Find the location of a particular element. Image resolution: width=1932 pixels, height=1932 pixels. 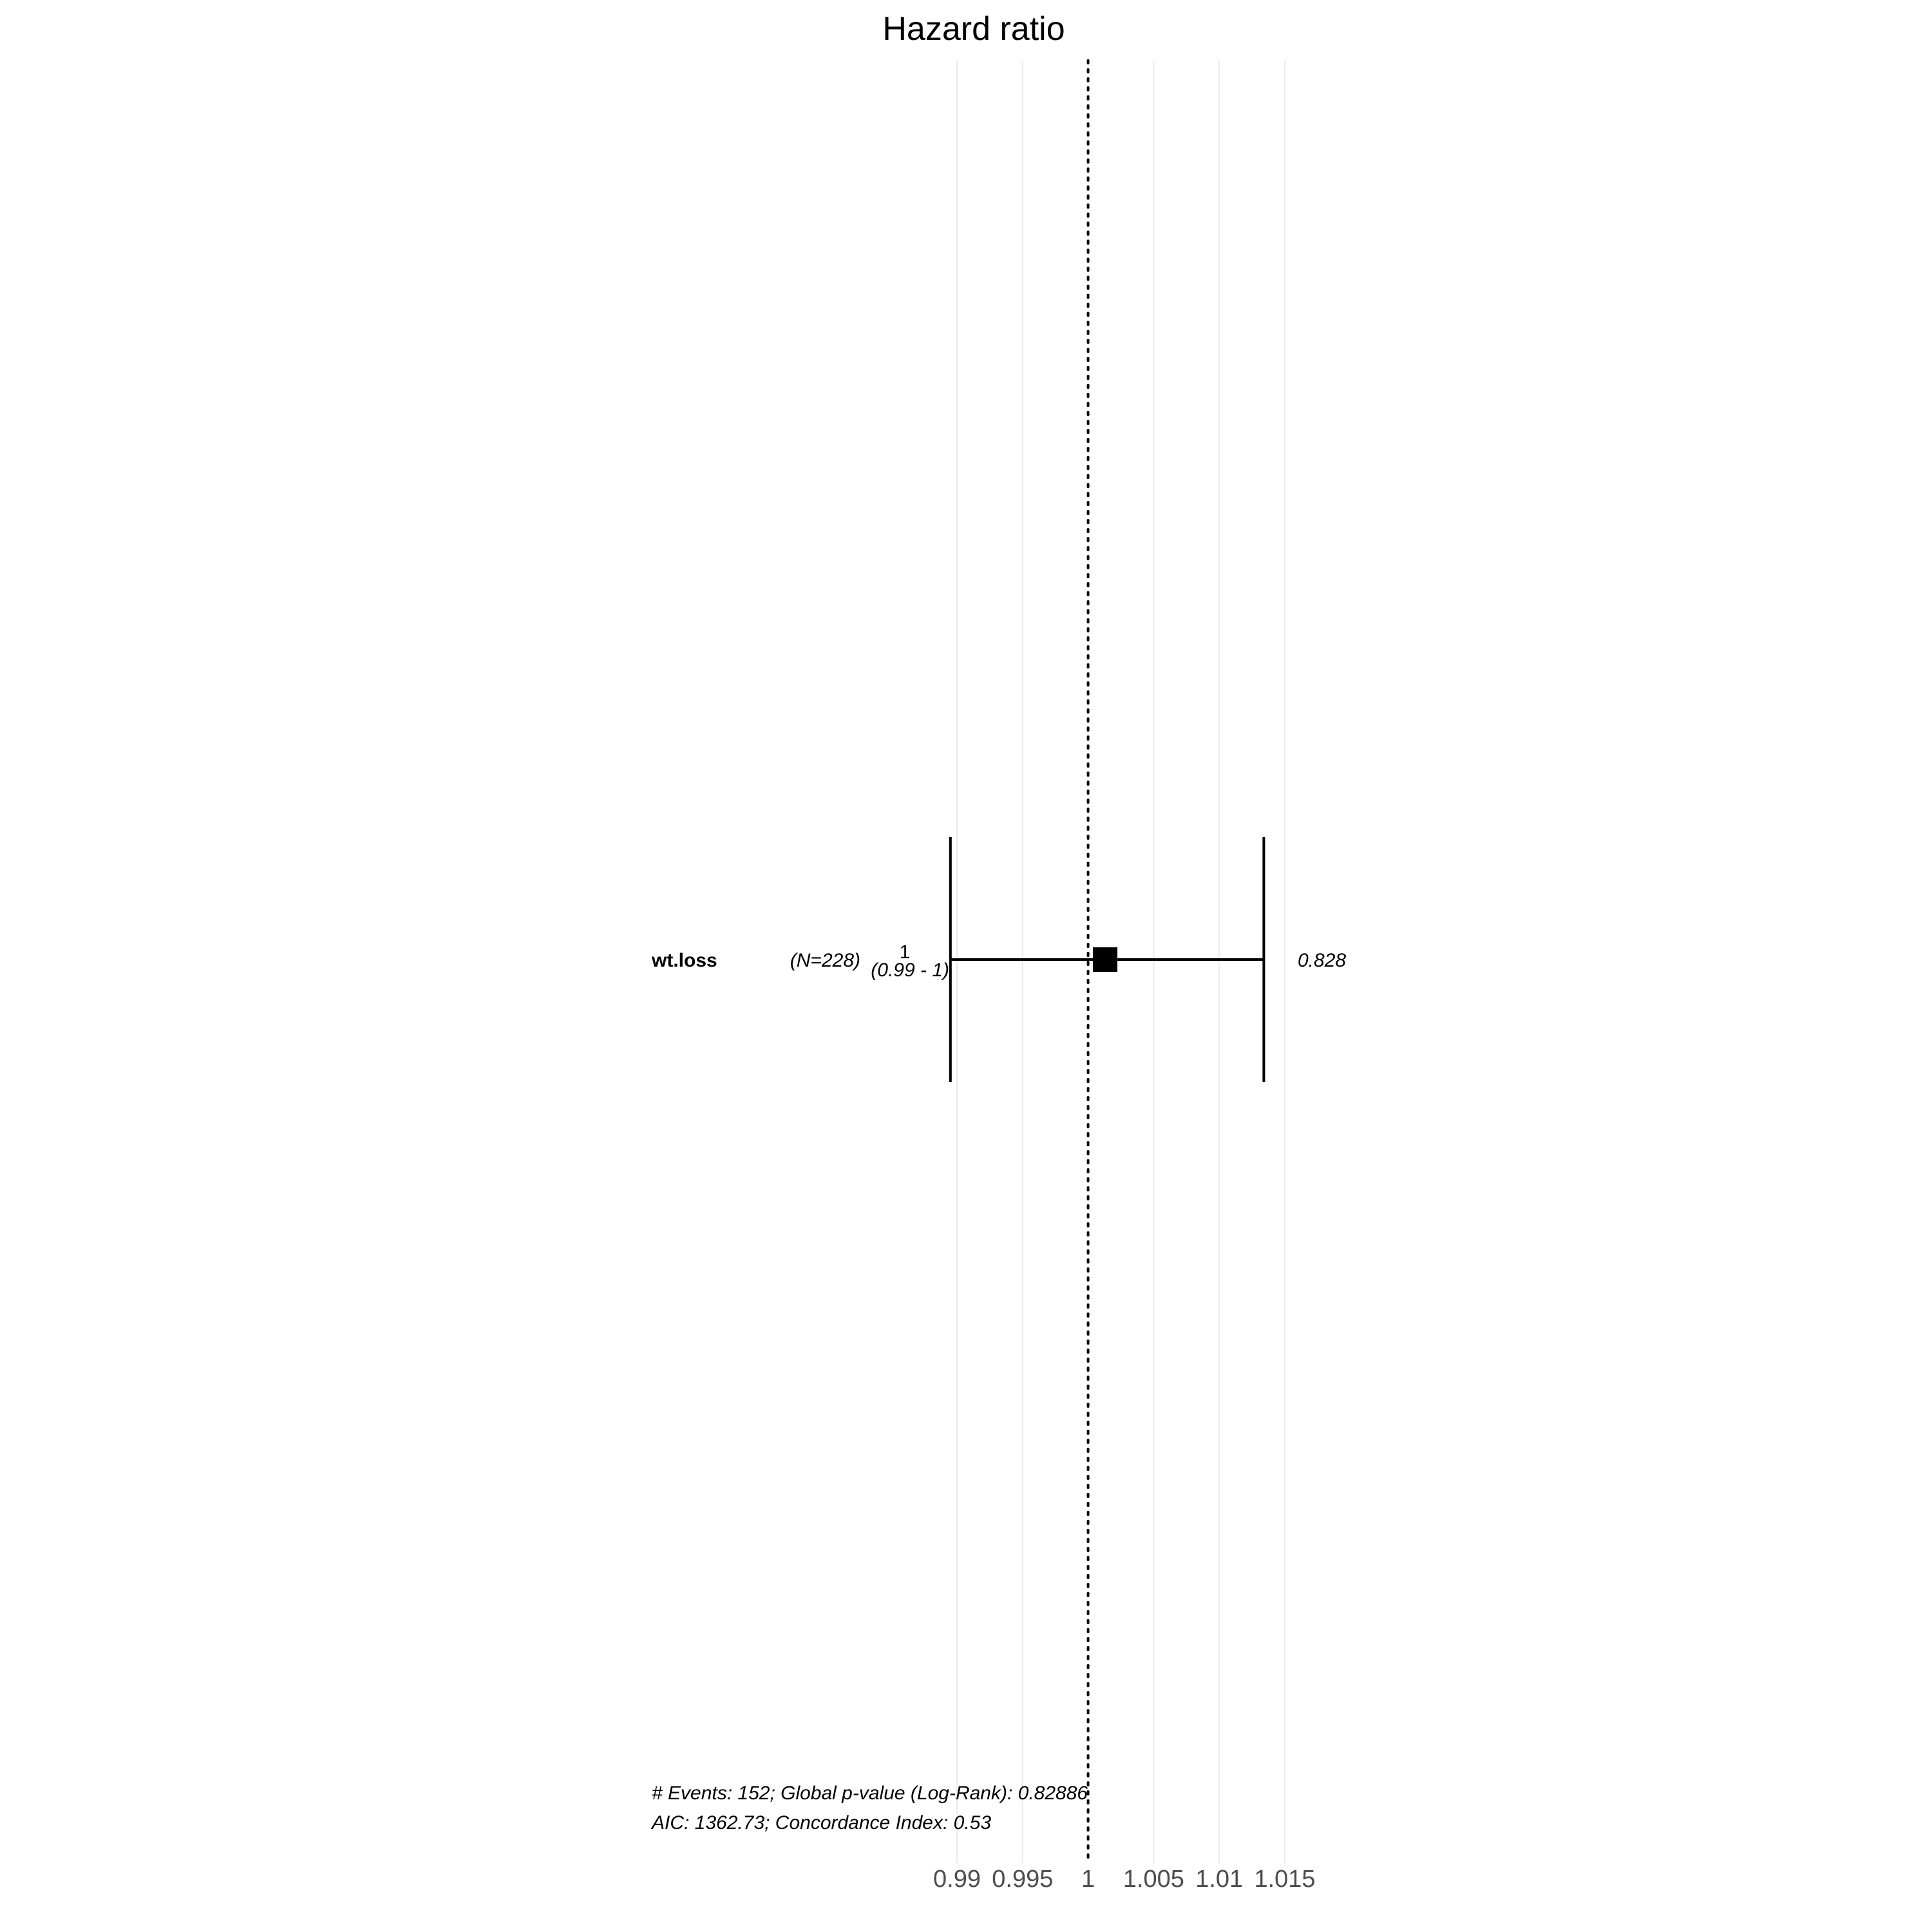

estimate-label: 1 is located at coordinates (906, 952).